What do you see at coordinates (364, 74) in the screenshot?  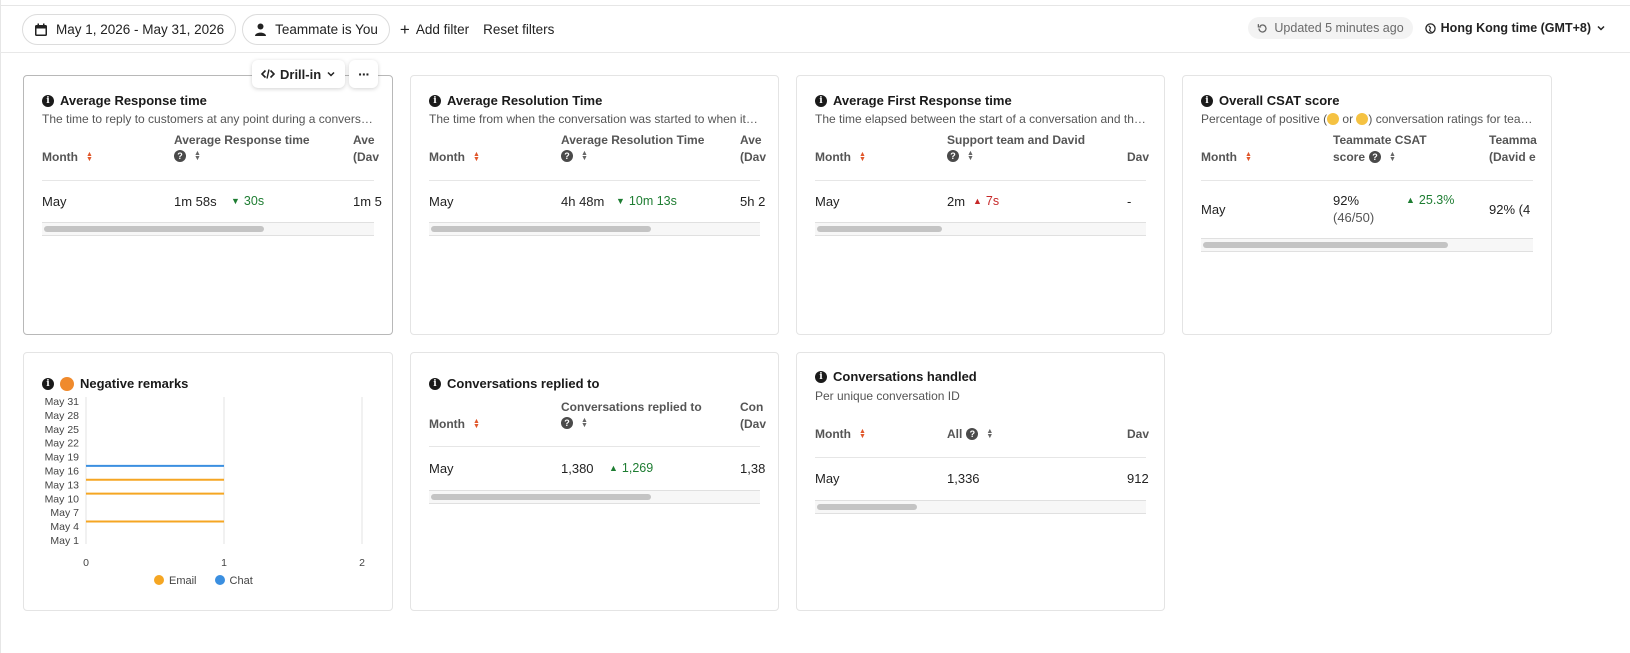 I see `more-options-button: ···` at bounding box center [364, 74].